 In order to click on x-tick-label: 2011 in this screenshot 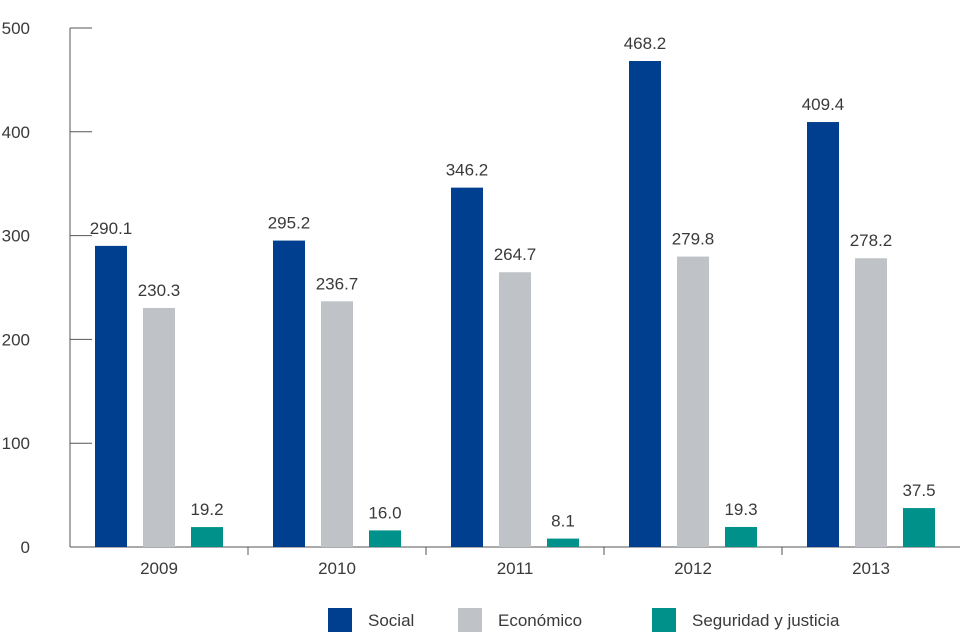, I will do `click(515, 568)`.